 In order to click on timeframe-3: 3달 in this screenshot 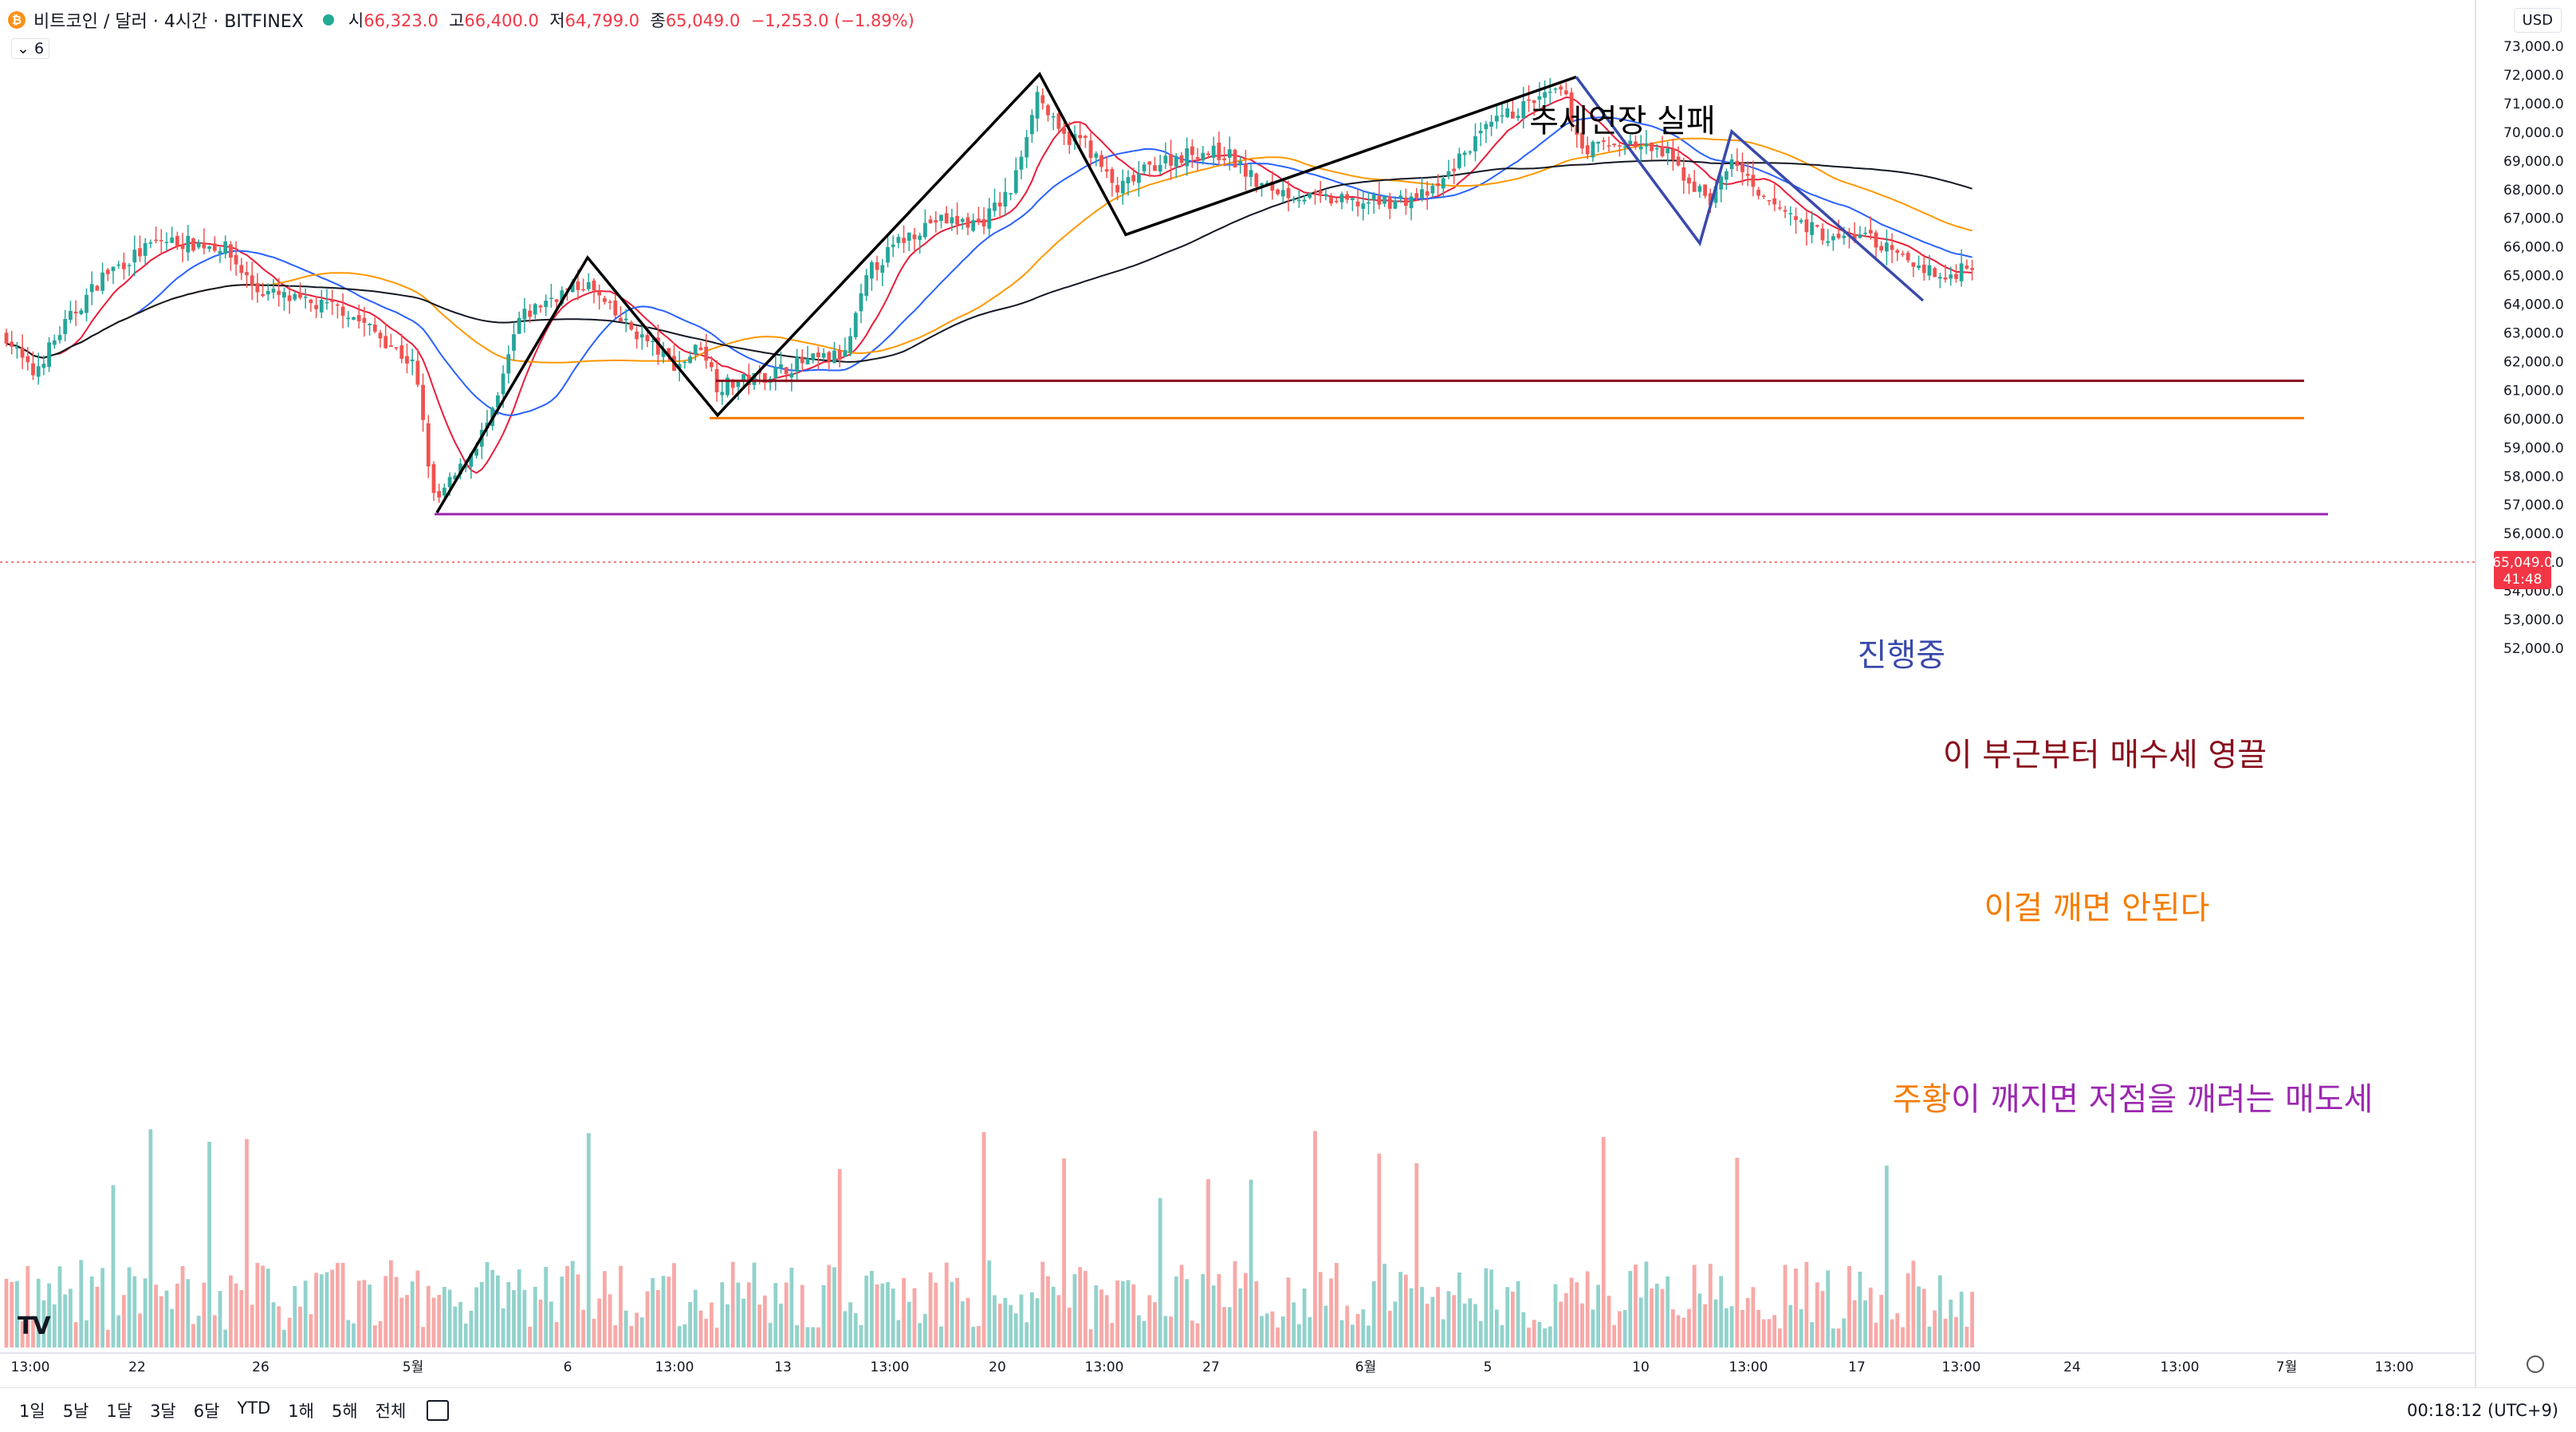, I will do `click(163, 1411)`.